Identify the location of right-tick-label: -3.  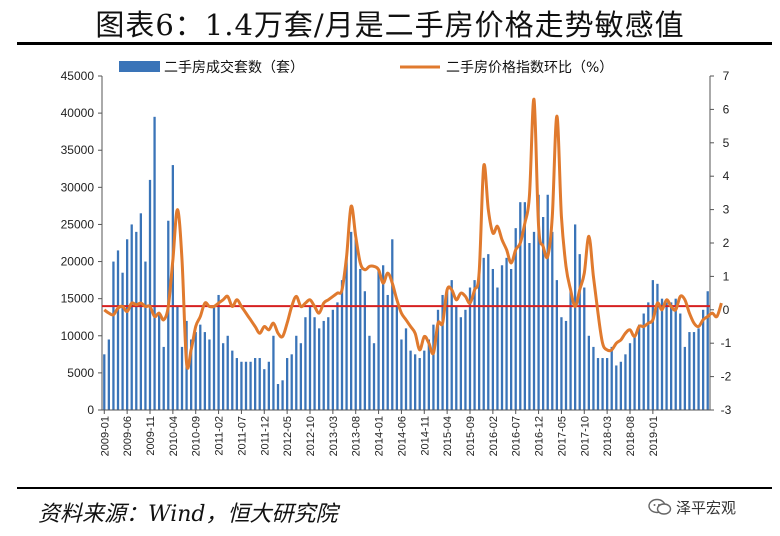
(726, 410).